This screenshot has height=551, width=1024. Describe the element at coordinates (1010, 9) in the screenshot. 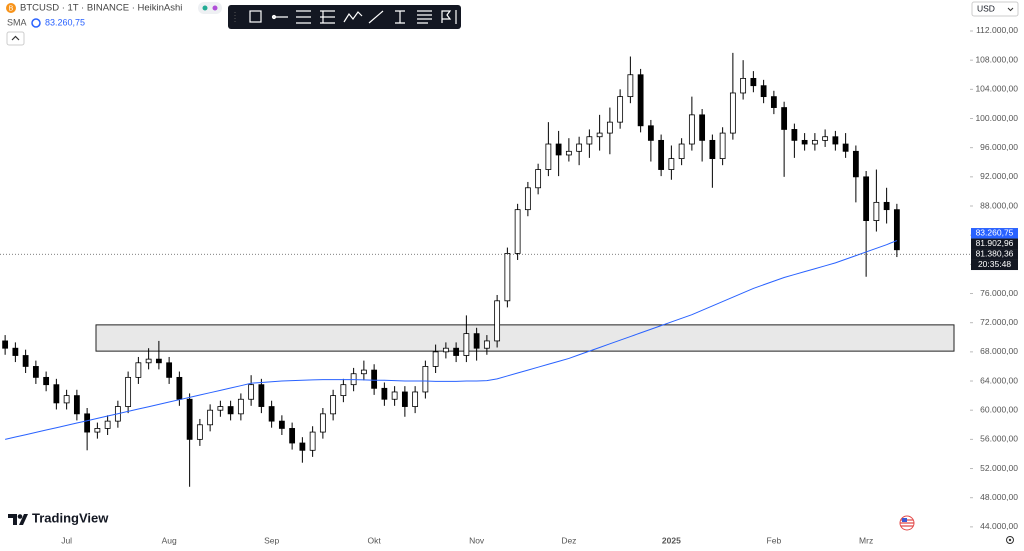

I see `currency-caret` at that location.